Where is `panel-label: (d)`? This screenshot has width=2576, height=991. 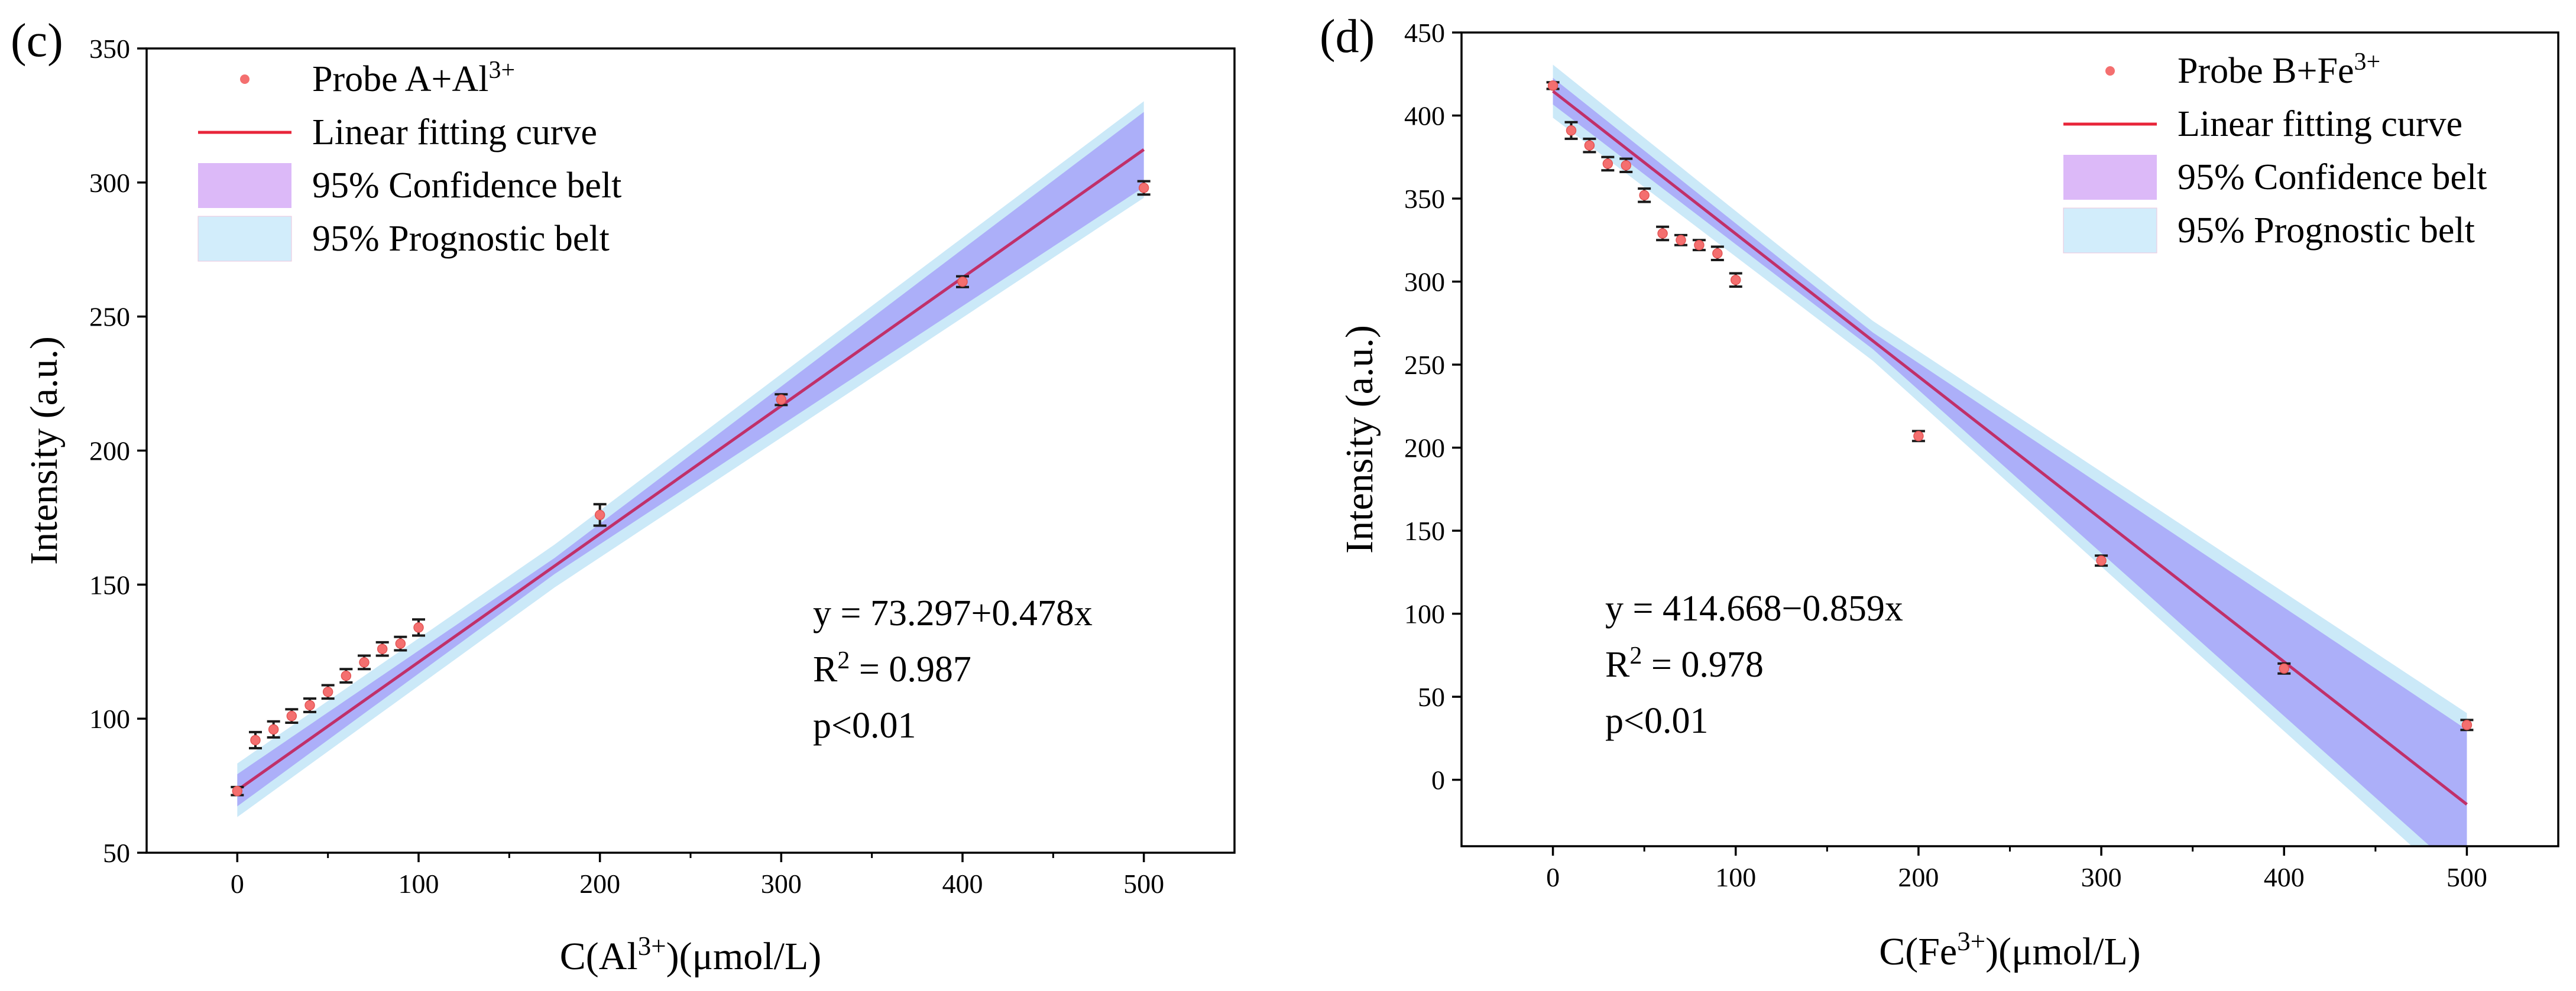
panel-label: (d) is located at coordinates (1347, 37).